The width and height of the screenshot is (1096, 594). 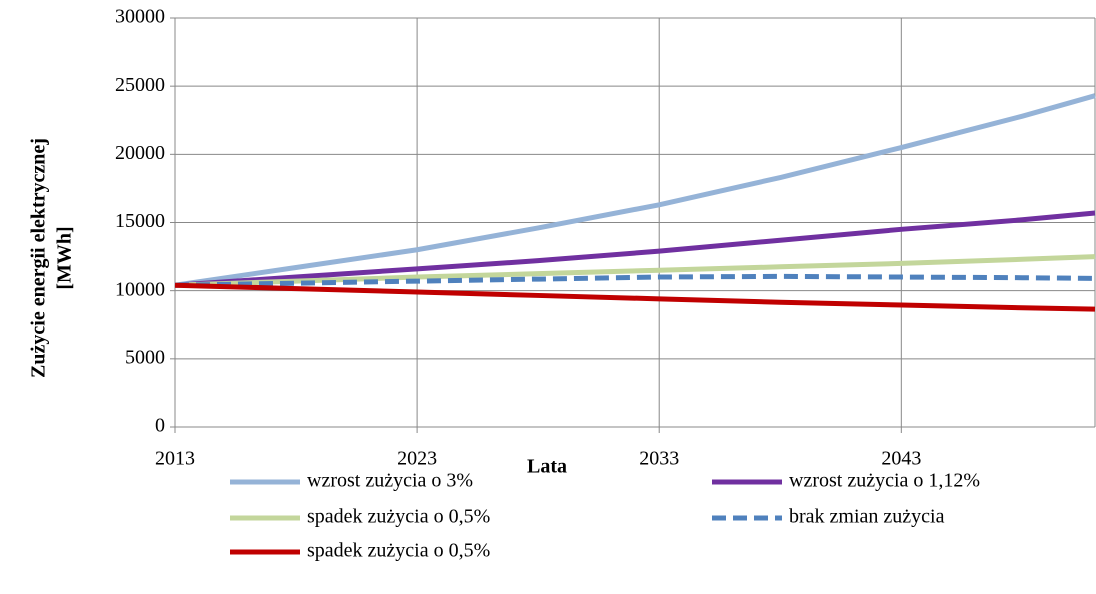 I want to click on x-axis-label: Lata, so click(x=547, y=467).